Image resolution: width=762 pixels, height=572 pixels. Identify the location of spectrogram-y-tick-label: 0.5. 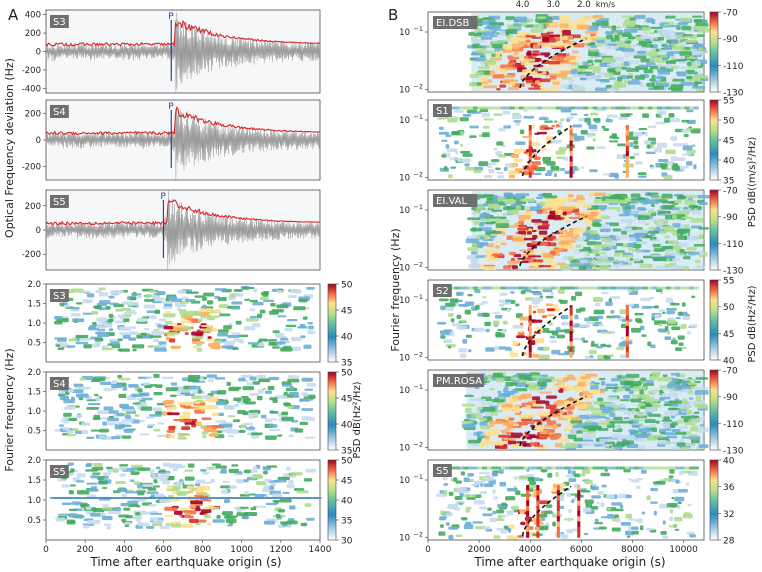
(34, 521).